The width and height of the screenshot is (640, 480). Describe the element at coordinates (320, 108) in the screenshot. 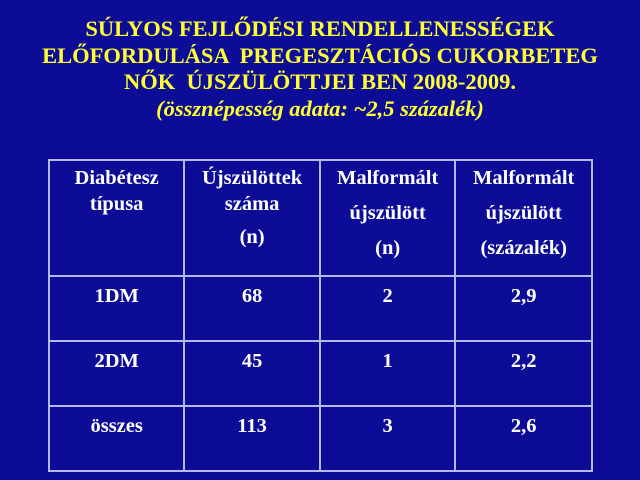

I see `title-subtitle: (össznépesség adata: ~2,5 százalék)` at that location.